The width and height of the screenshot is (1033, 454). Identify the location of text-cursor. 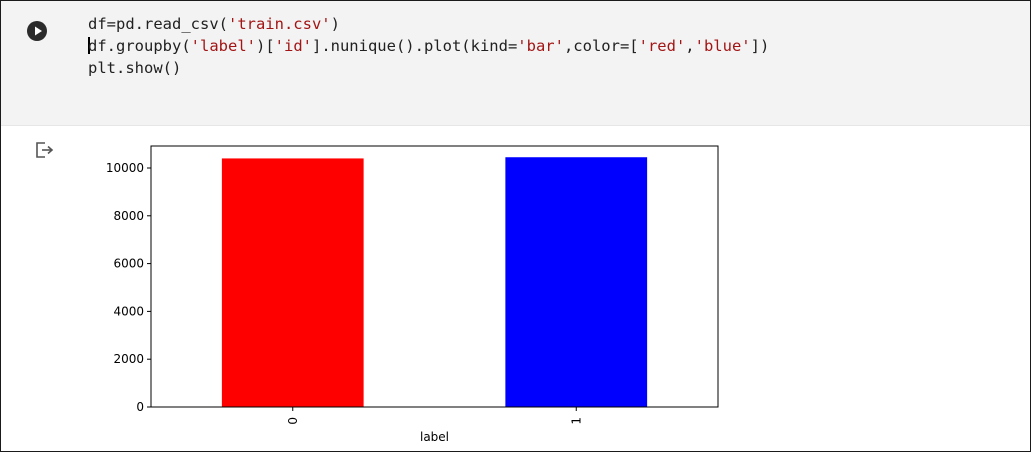
(89, 45).